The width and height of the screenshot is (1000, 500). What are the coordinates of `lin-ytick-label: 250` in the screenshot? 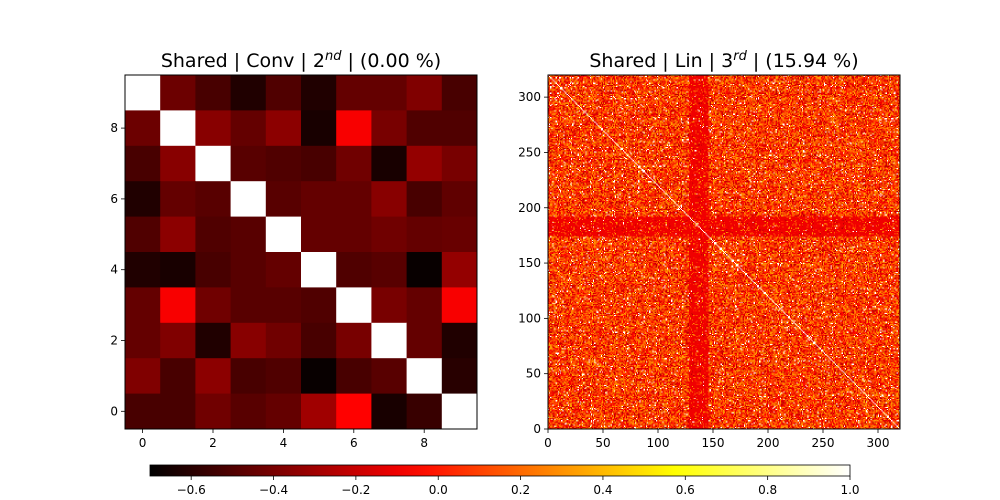 It's located at (529, 152).